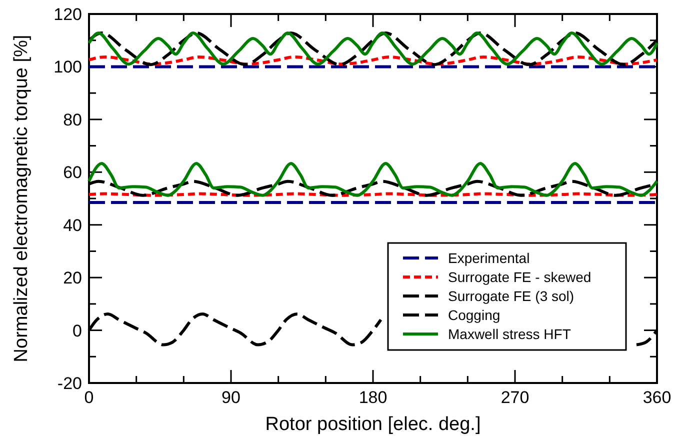 The image size is (692, 443). I want to click on legend-label: Cogging, so click(474, 315).